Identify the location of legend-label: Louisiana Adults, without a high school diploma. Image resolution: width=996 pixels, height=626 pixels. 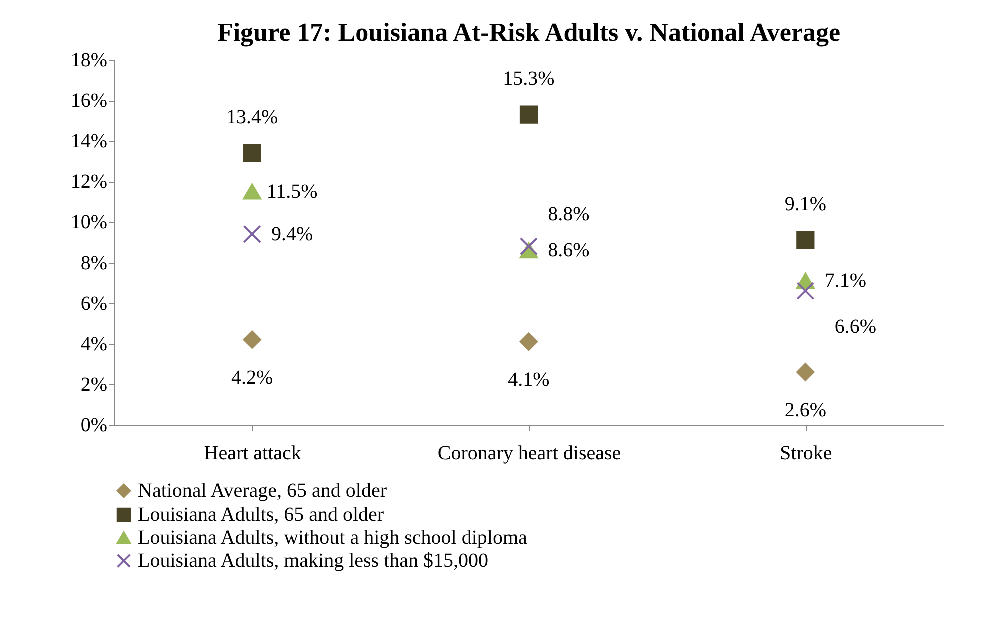
(333, 538).